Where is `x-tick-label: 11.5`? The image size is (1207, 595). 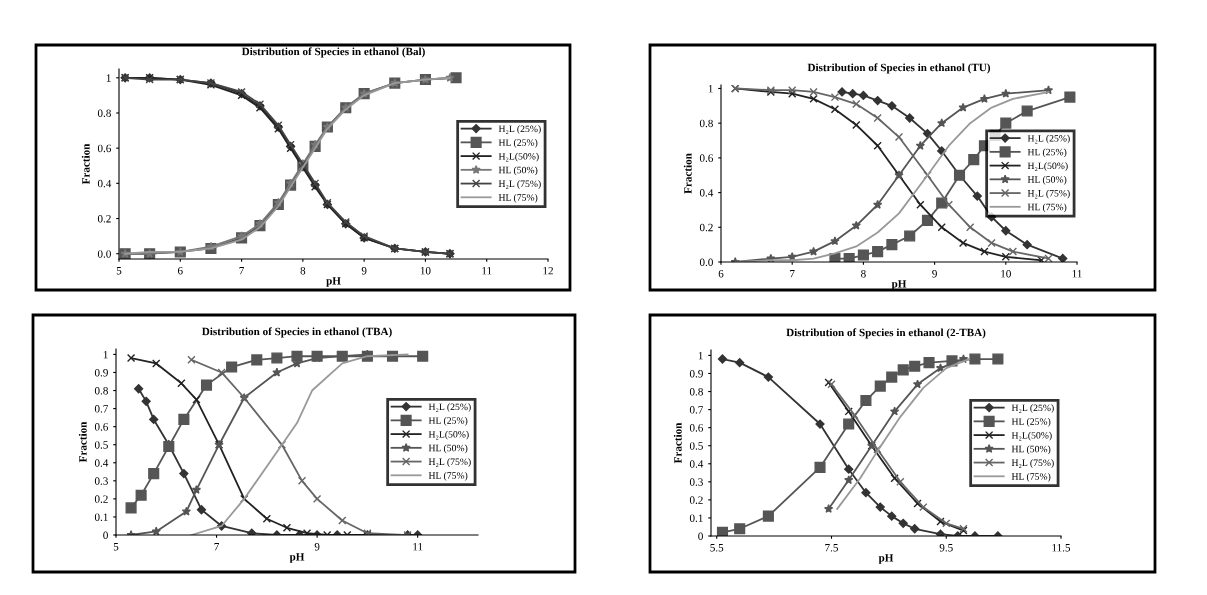
x-tick-label: 11.5 is located at coordinates (1061, 548).